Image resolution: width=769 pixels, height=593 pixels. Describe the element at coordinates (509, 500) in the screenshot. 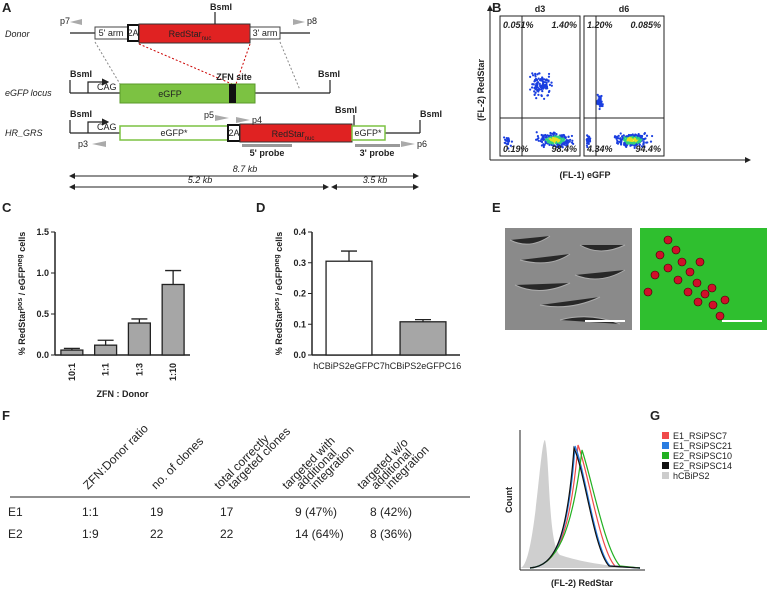

I see `axis-label: Count` at that location.